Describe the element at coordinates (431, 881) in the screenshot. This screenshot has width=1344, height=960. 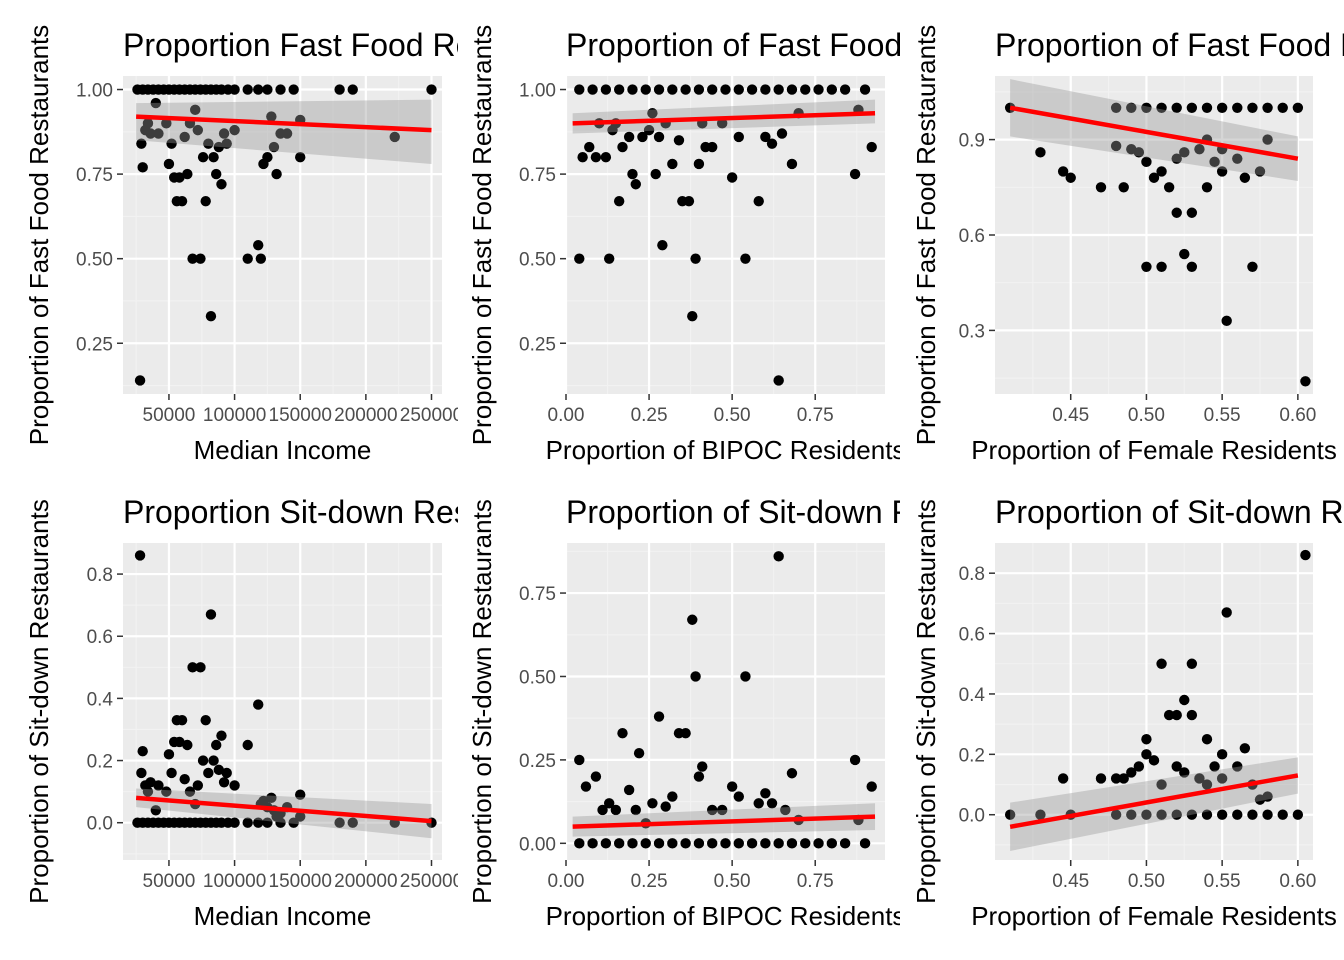
I see `chart-4-x-tick-label: 250000` at that location.